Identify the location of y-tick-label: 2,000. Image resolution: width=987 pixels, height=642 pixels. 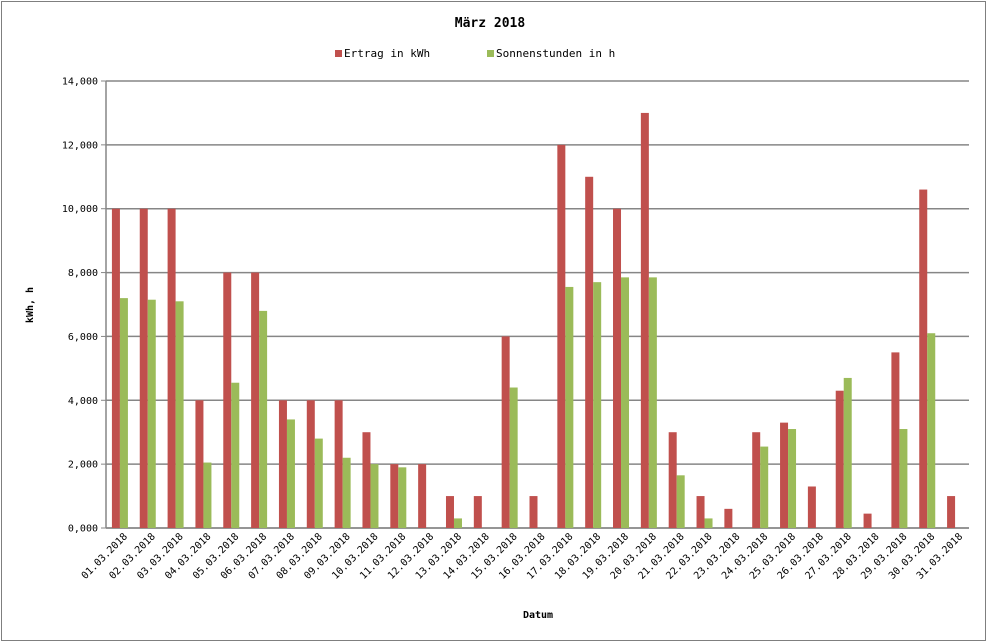
(83, 465).